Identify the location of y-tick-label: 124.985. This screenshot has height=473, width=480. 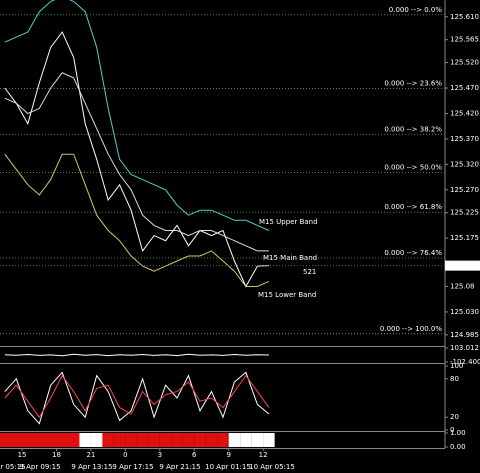
(464, 335).